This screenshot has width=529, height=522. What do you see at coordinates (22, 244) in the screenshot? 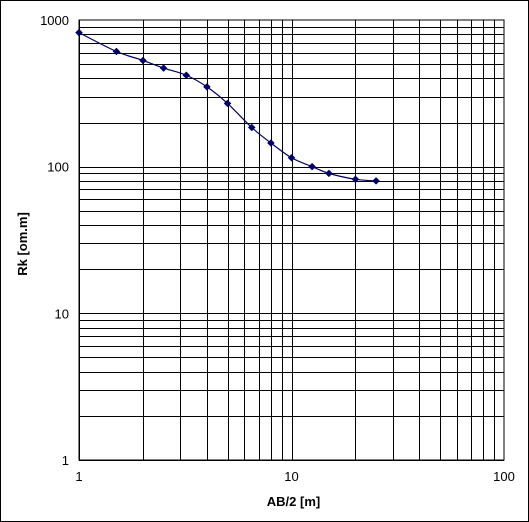
I see `y-axis-title: Rk [om.m]` at bounding box center [22, 244].